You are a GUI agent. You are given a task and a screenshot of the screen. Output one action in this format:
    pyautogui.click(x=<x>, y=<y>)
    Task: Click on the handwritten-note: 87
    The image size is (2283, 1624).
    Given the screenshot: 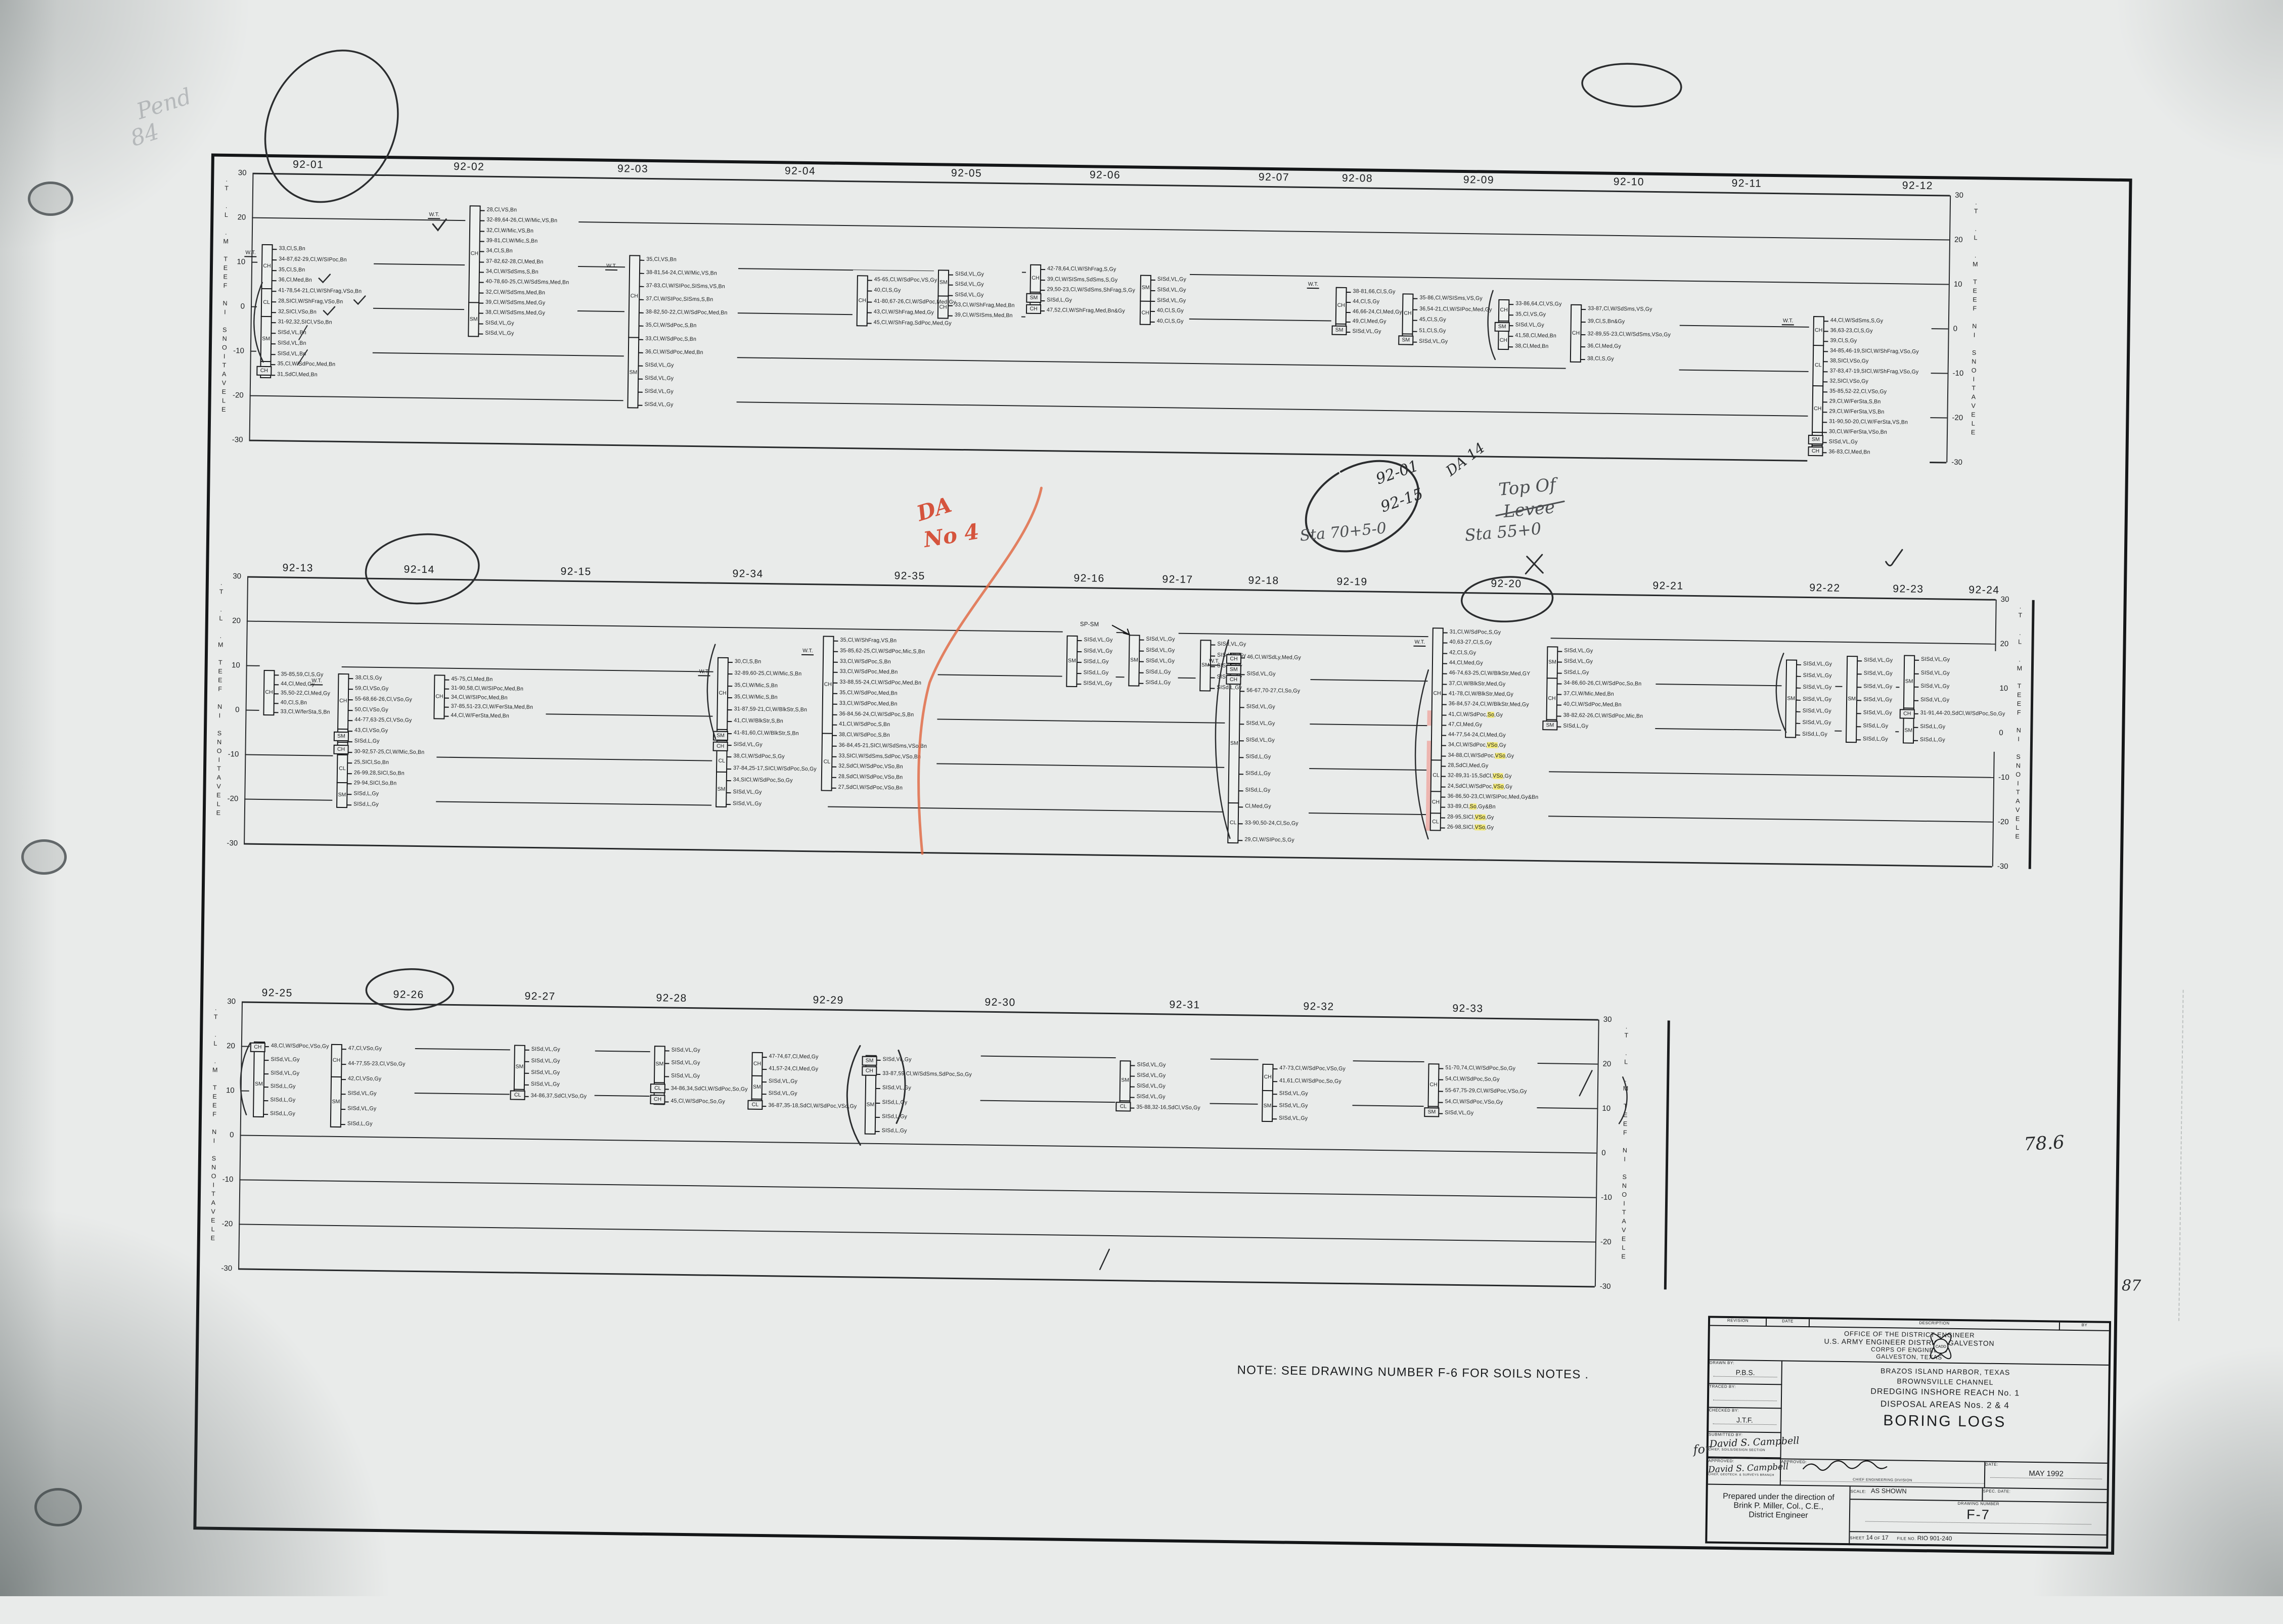 What is the action you would take?
    pyautogui.click(x=2131, y=1286)
    